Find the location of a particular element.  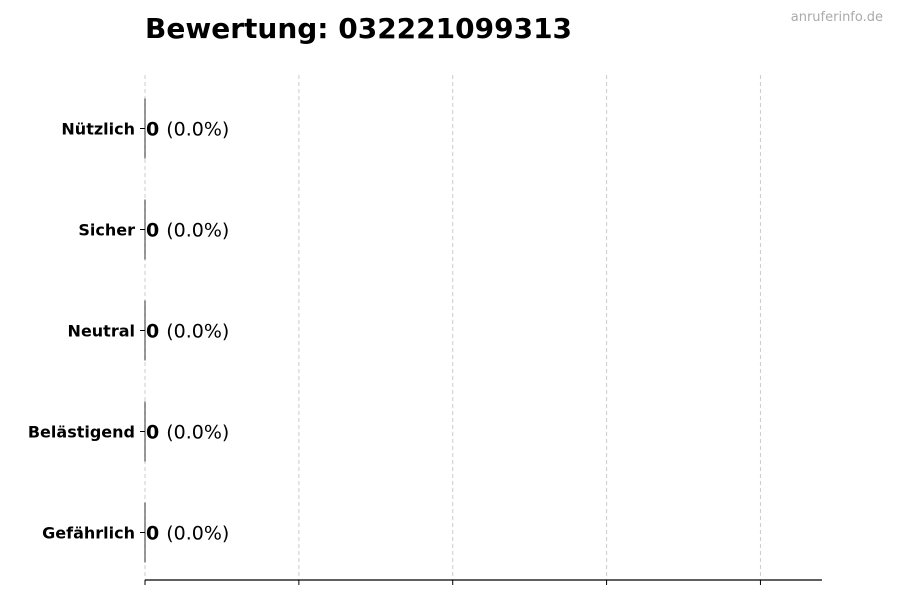

y-tick-label: Neutral is located at coordinates (101, 331).